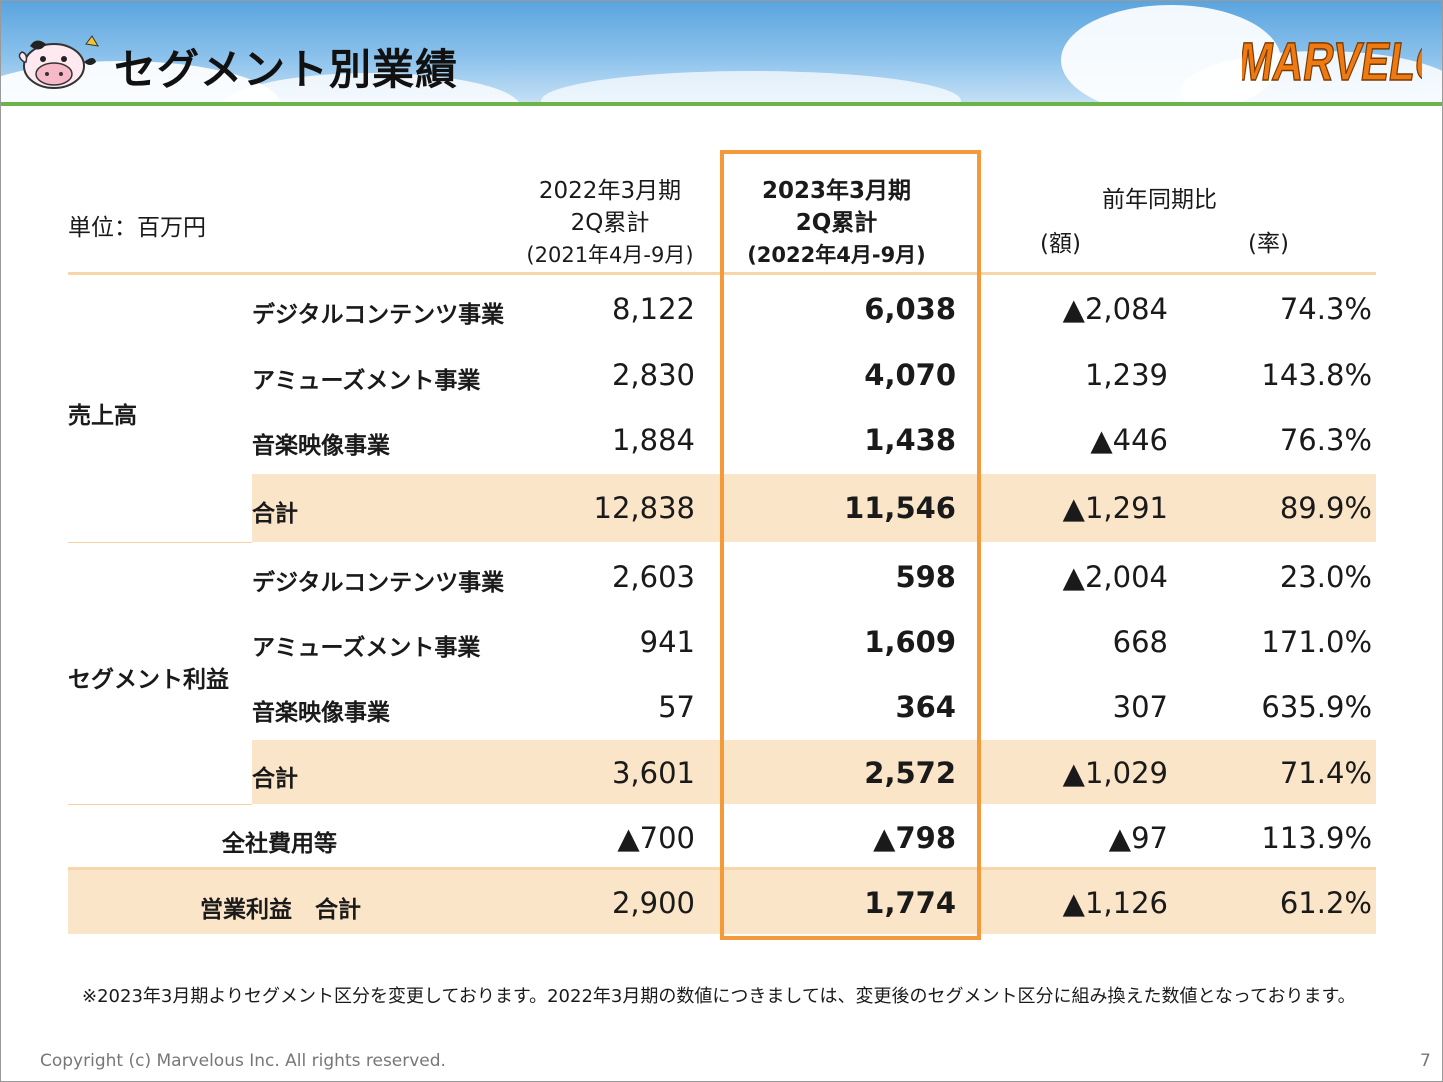 Image resolution: width=1443 pixels, height=1082 pixels. What do you see at coordinates (610, 255) in the screenshot?
I see `column-header-prev-line3: (2021年4月-9月)` at bounding box center [610, 255].